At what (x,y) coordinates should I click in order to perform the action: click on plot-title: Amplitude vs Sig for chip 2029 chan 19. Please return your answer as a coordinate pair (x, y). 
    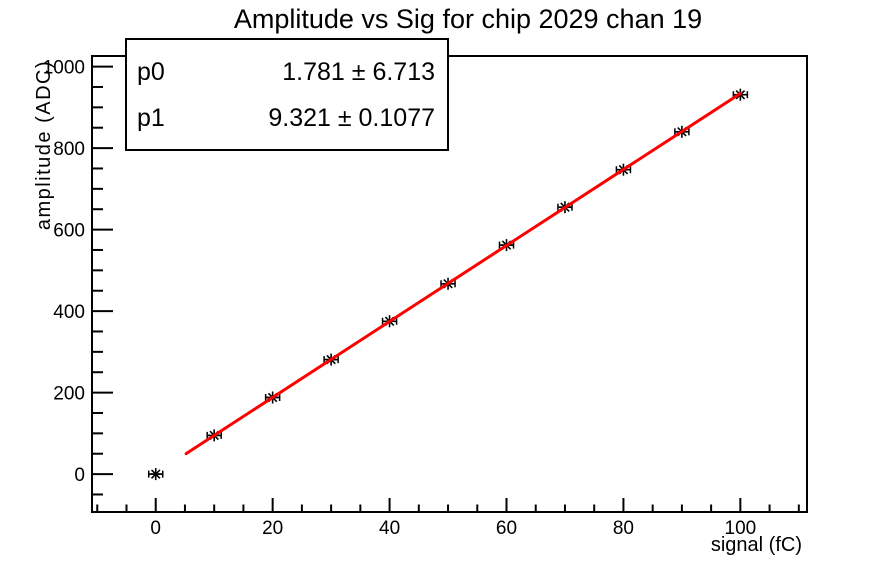
    Looking at the image, I should click on (468, 19).